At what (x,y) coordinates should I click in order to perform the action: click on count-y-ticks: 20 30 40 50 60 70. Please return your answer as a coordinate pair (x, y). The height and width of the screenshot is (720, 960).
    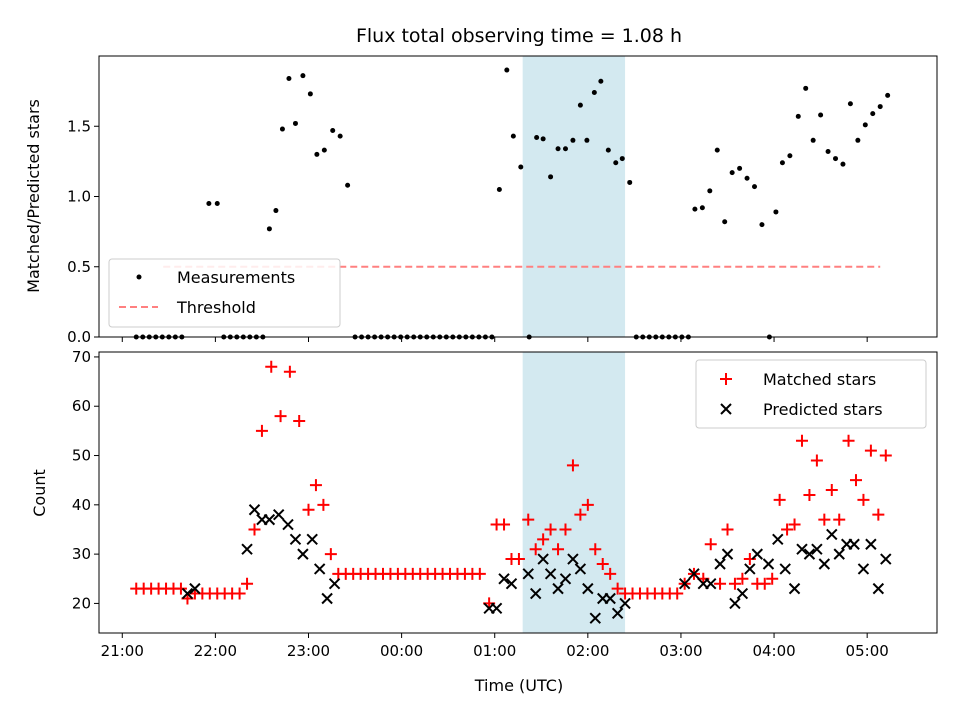
    Looking at the image, I should click on (85, 480).